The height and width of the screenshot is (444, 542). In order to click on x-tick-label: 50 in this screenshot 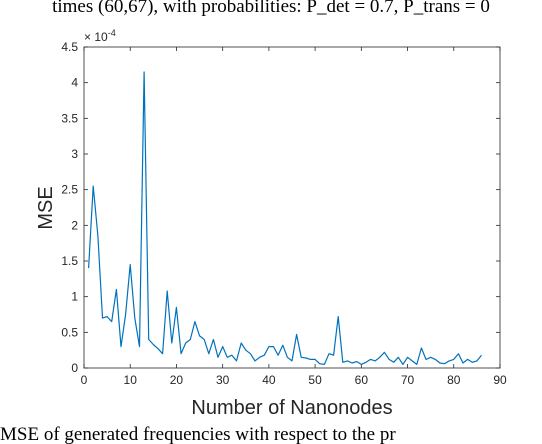, I will do `click(315, 380)`.